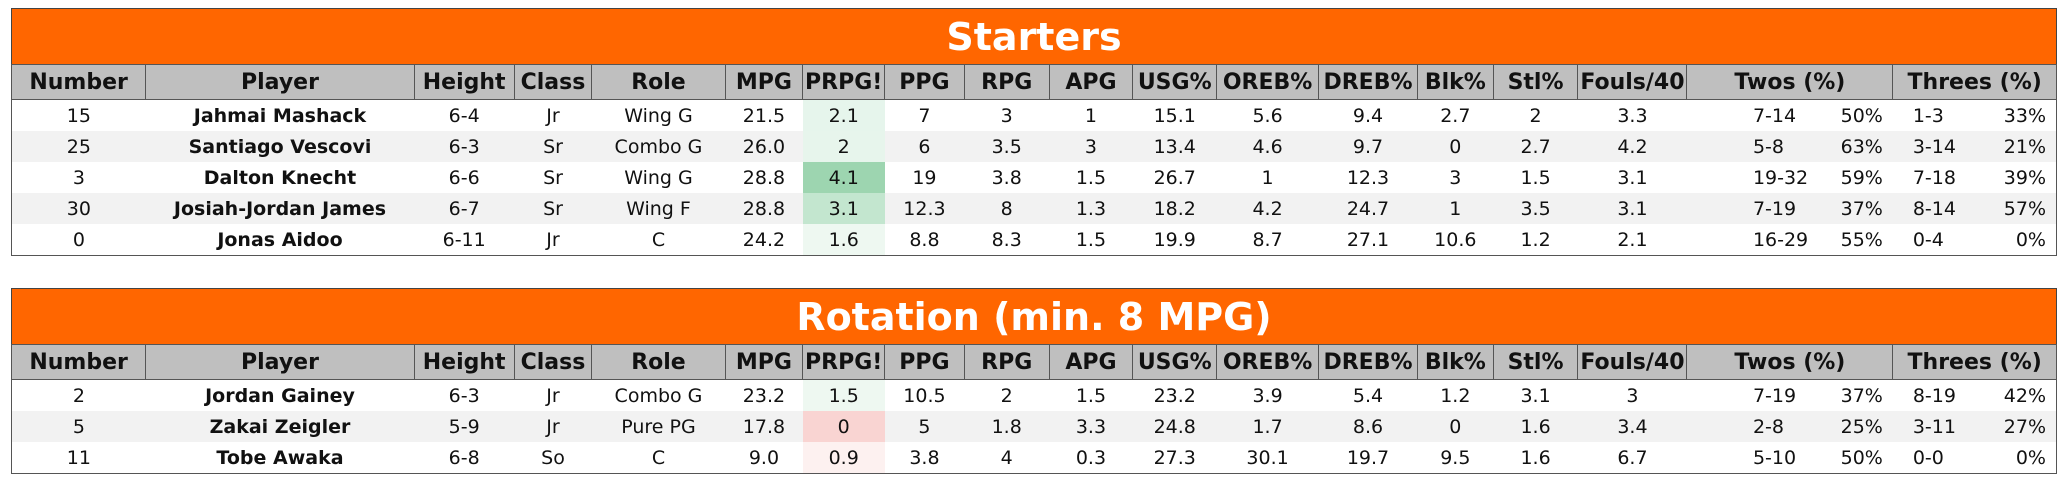 The width and height of the screenshot is (2070, 486). I want to click on threes-cell: 0-4 0%, so click(1974, 240).